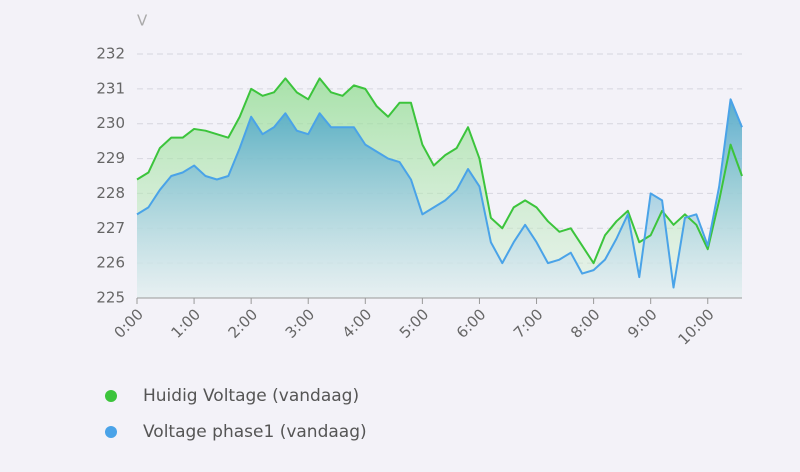 This screenshot has height=472, width=800. What do you see at coordinates (110, 298) in the screenshot?
I see `y-tick-label: 225` at bounding box center [110, 298].